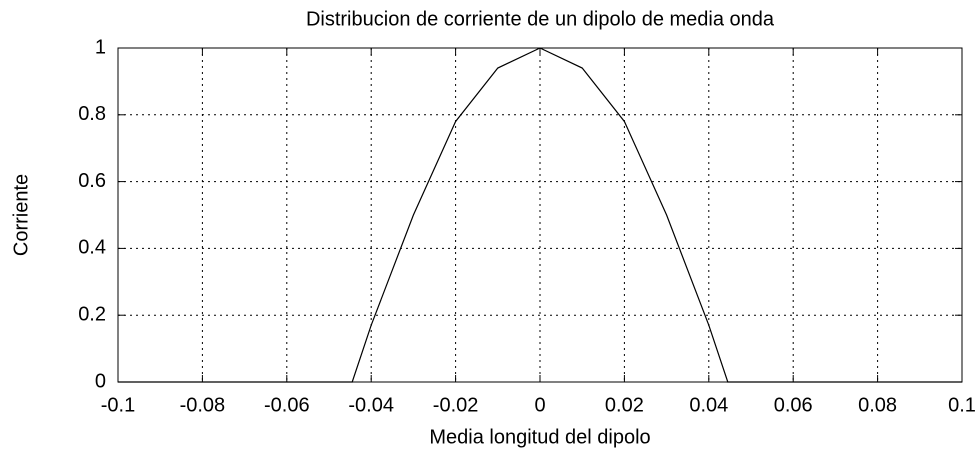 The width and height of the screenshot is (978, 455). Describe the element at coordinates (203, 405) in the screenshot. I see `x-tick-label: -0.08` at that location.